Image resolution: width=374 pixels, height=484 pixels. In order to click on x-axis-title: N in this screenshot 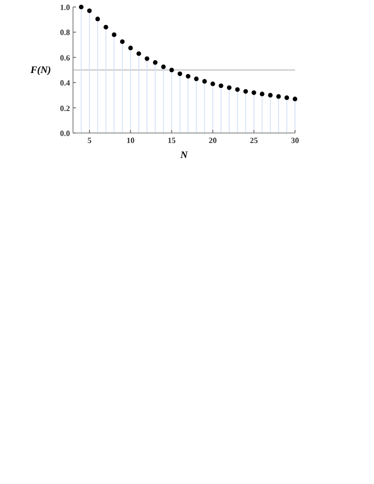, I will do `click(183, 155)`.